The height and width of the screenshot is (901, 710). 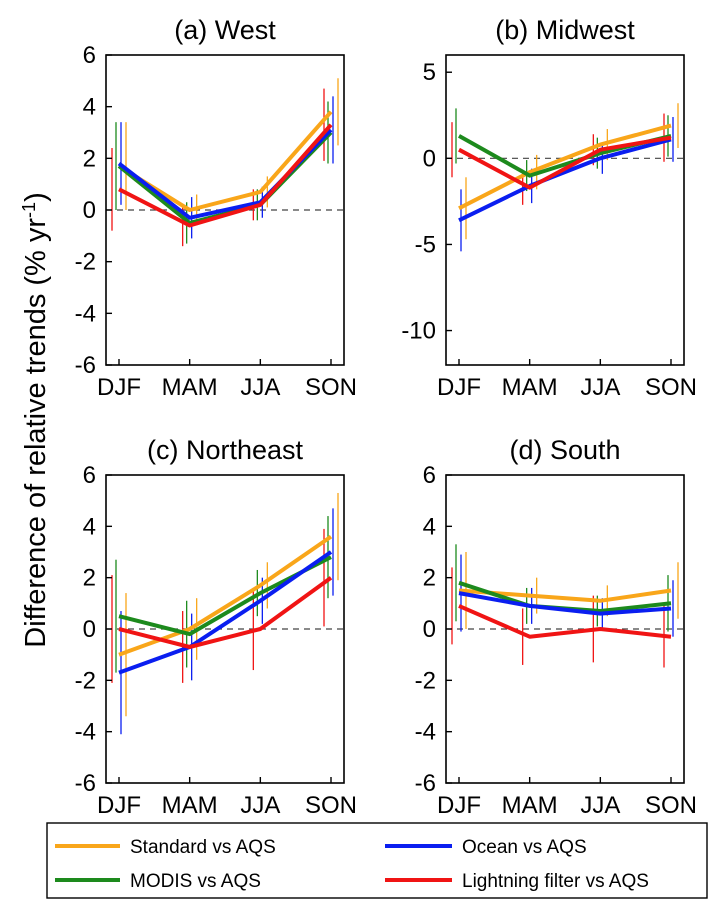 What do you see at coordinates (203, 847) in the screenshot?
I see `legend-label-standard: Standard vs AQS` at bounding box center [203, 847].